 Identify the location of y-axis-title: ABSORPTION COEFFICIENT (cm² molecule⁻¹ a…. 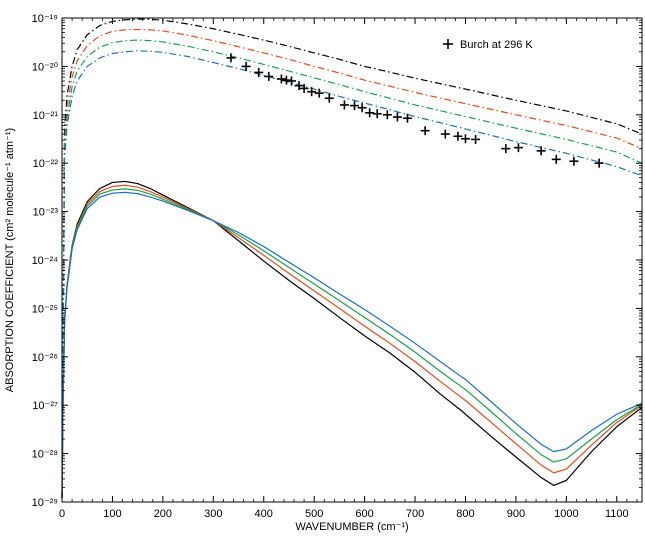
(10, 260).